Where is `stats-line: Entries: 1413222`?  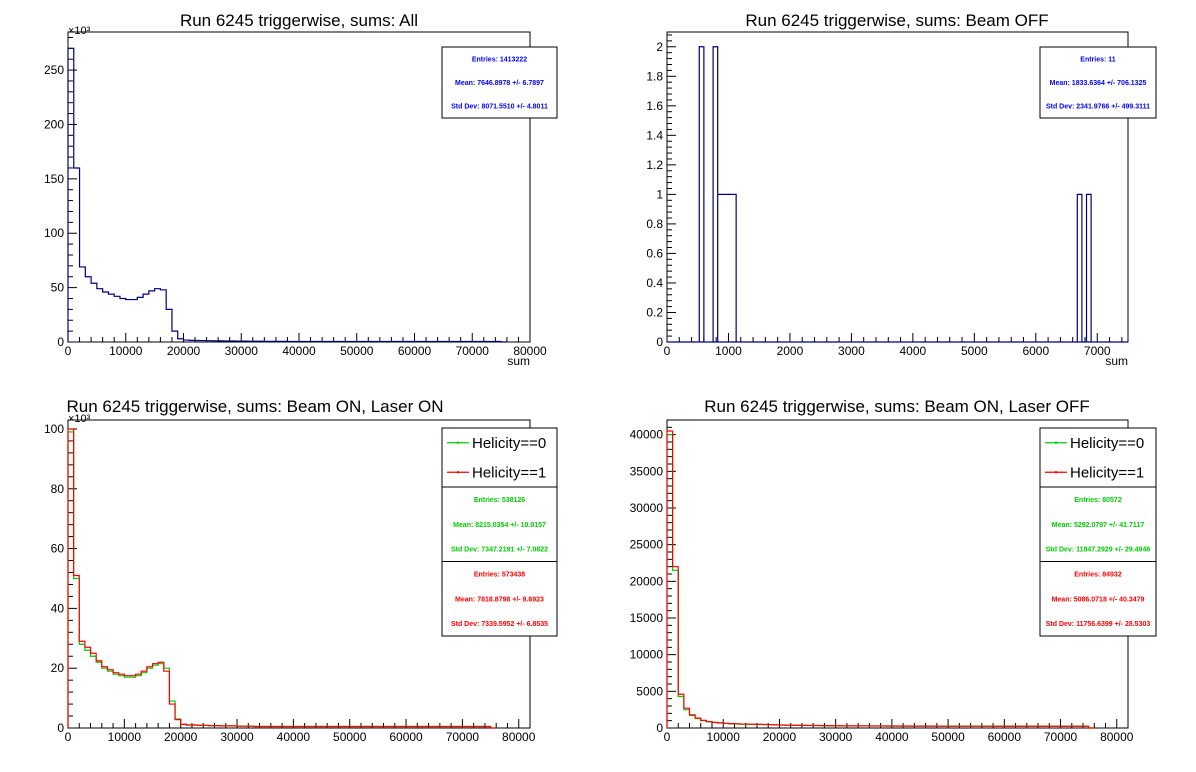 stats-line: Entries: 1413222 is located at coordinates (499, 59).